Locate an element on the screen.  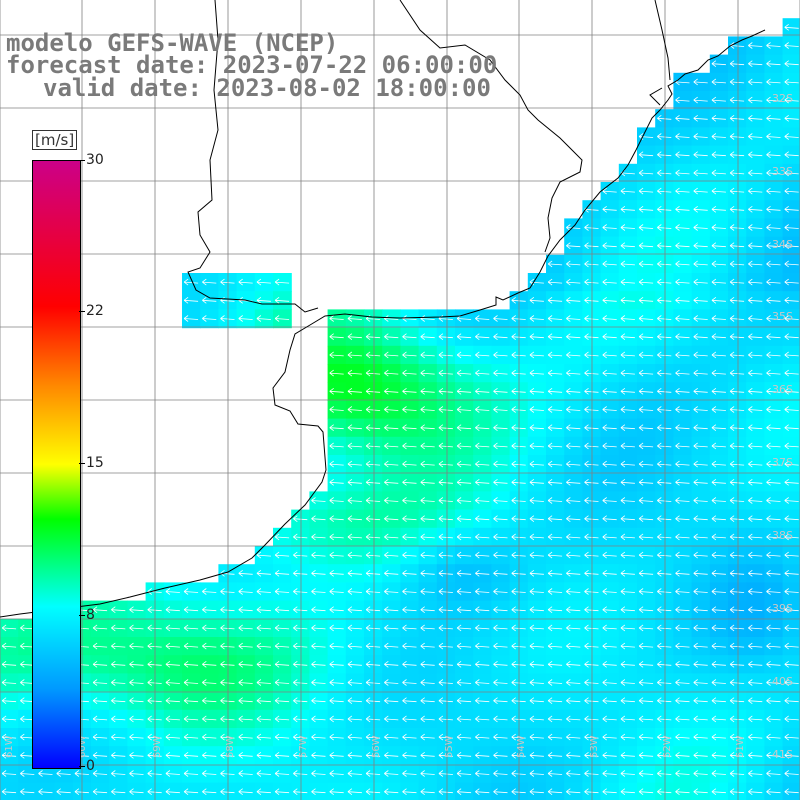
colorbar-unit: [m/s] is located at coordinates (55, 140).